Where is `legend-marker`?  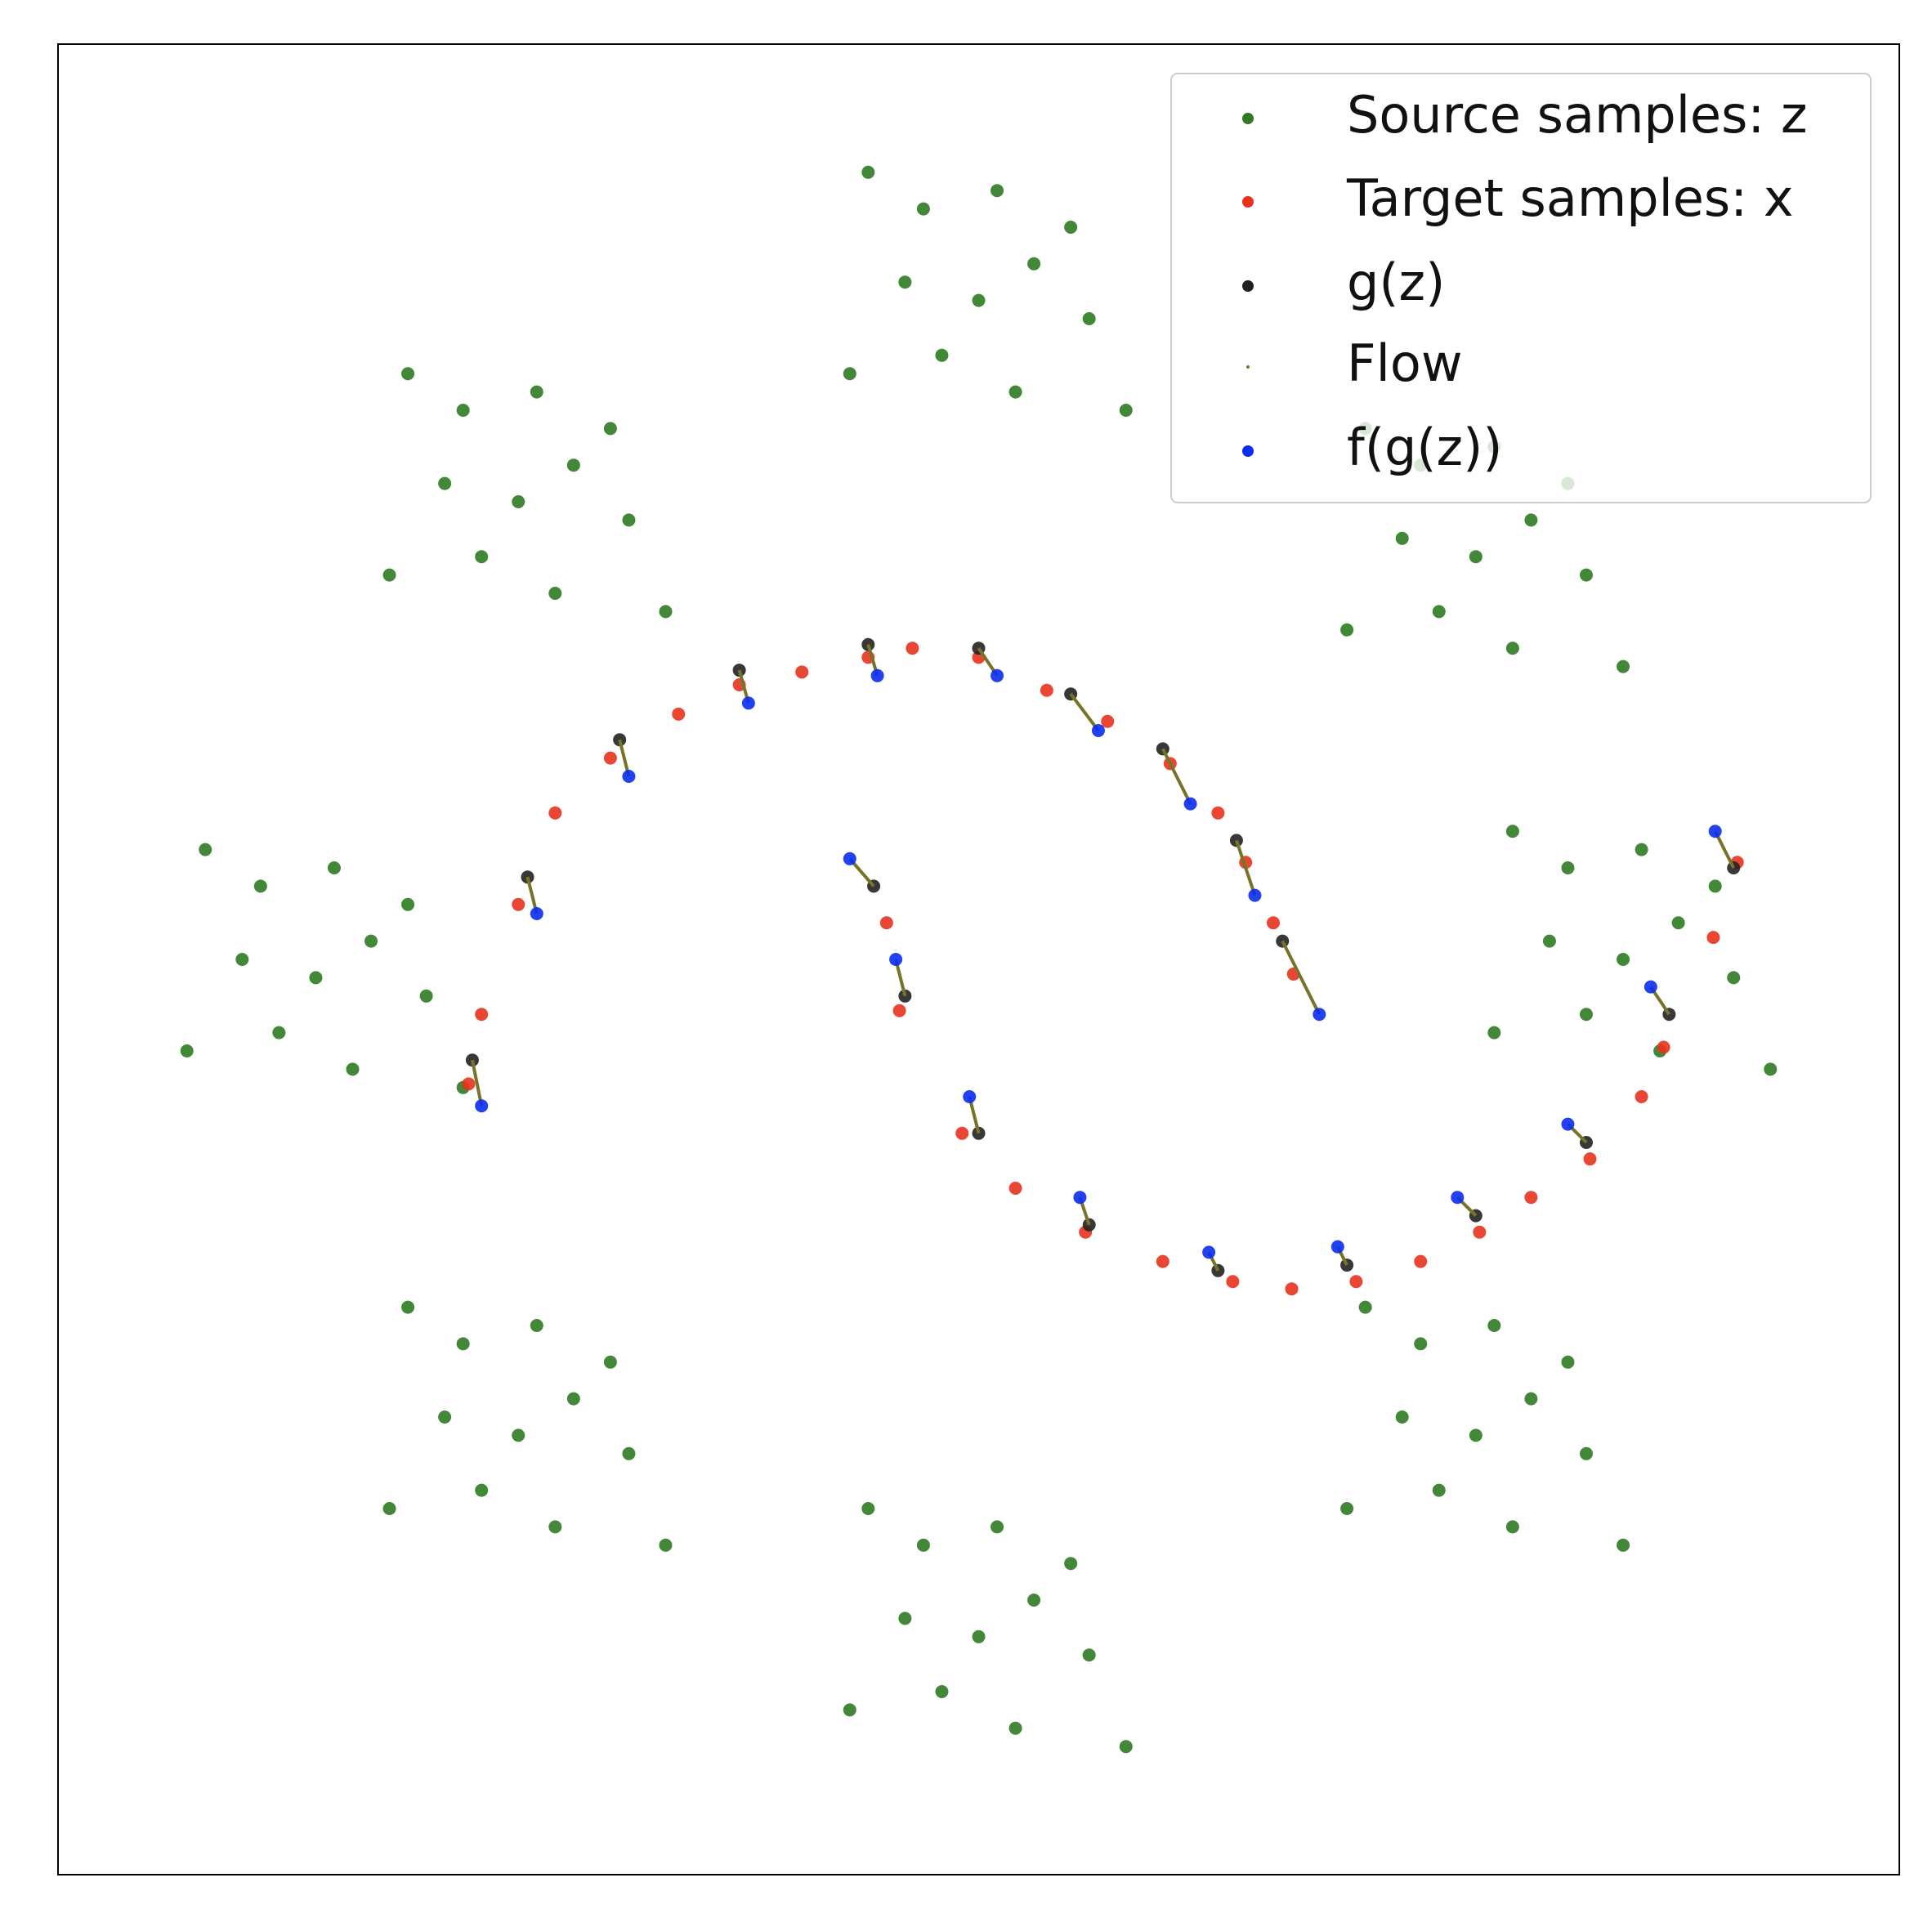
legend-marker is located at coordinates (1248, 118).